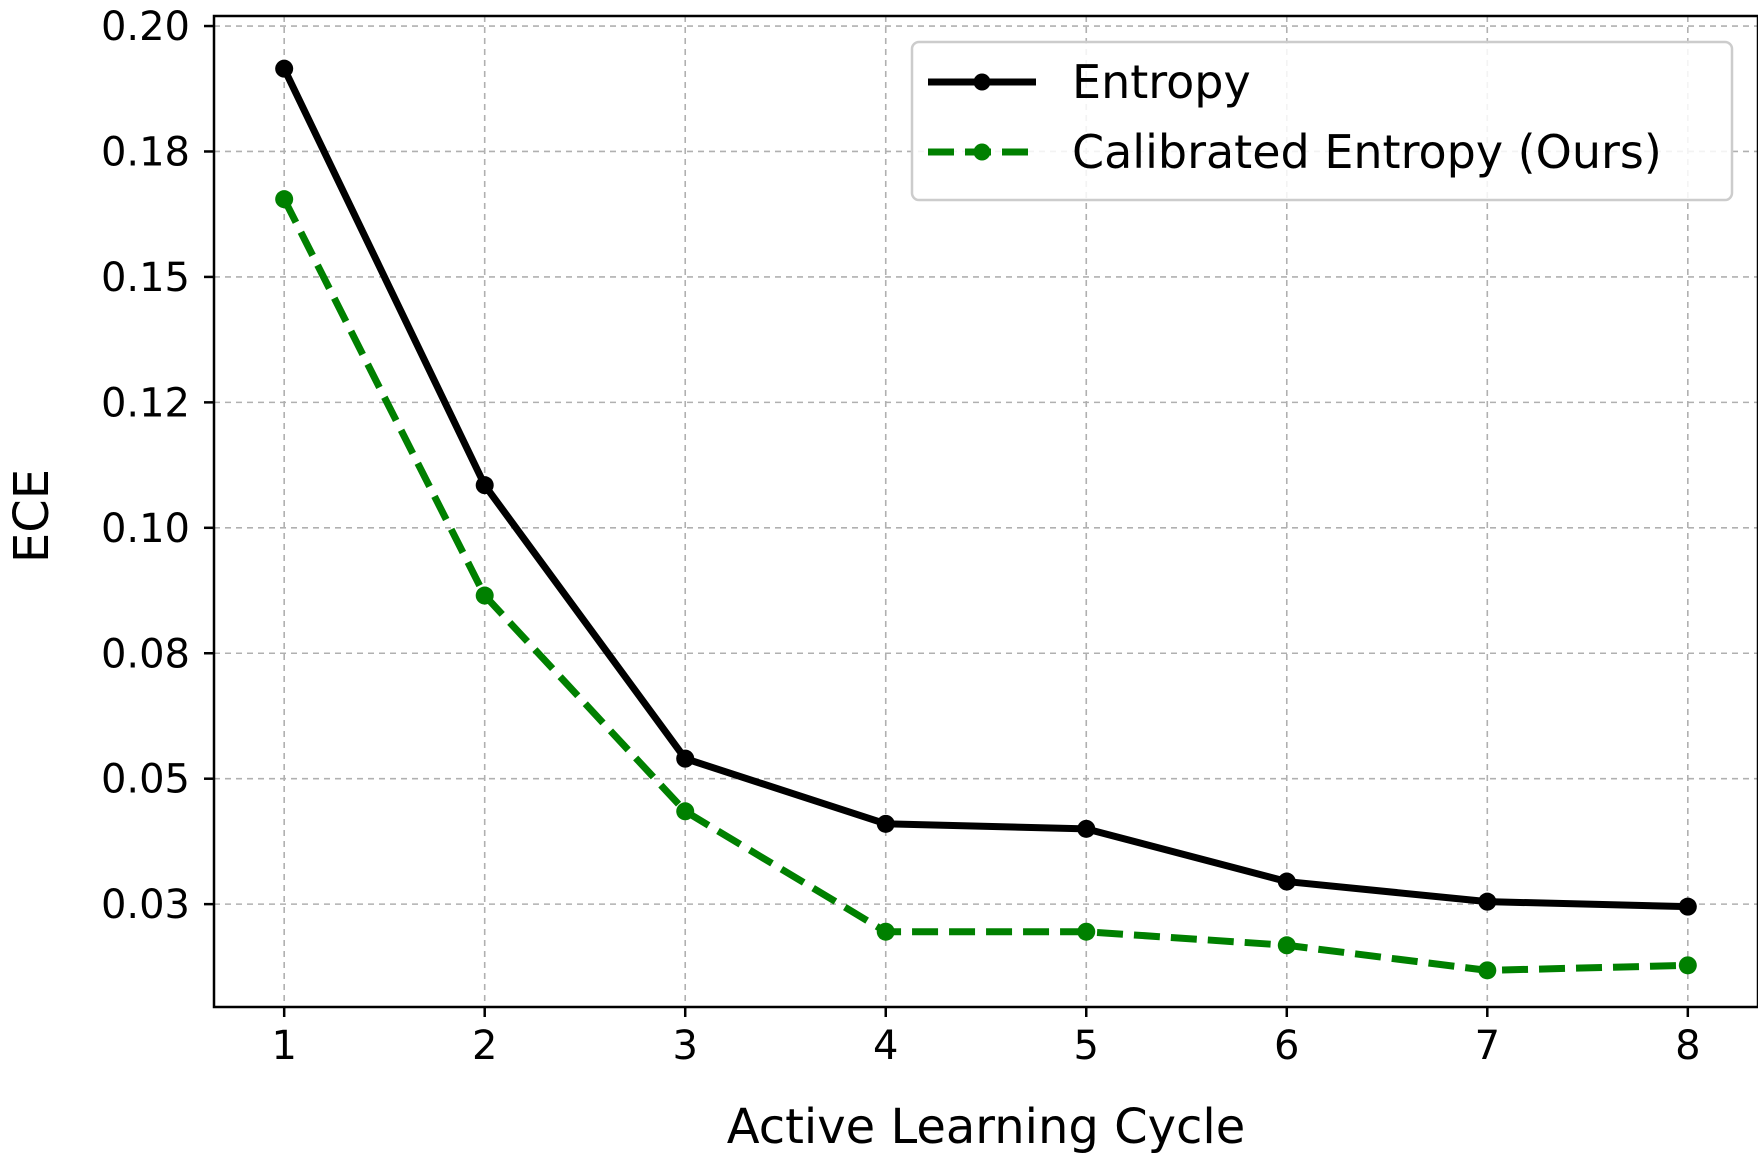 This screenshot has width=1758, height=1158. Describe the element at coordinates (1367, 152) in the screenshot. I see `legend-calibrated-label: Calibrated Entropy (Ours)` at that location.